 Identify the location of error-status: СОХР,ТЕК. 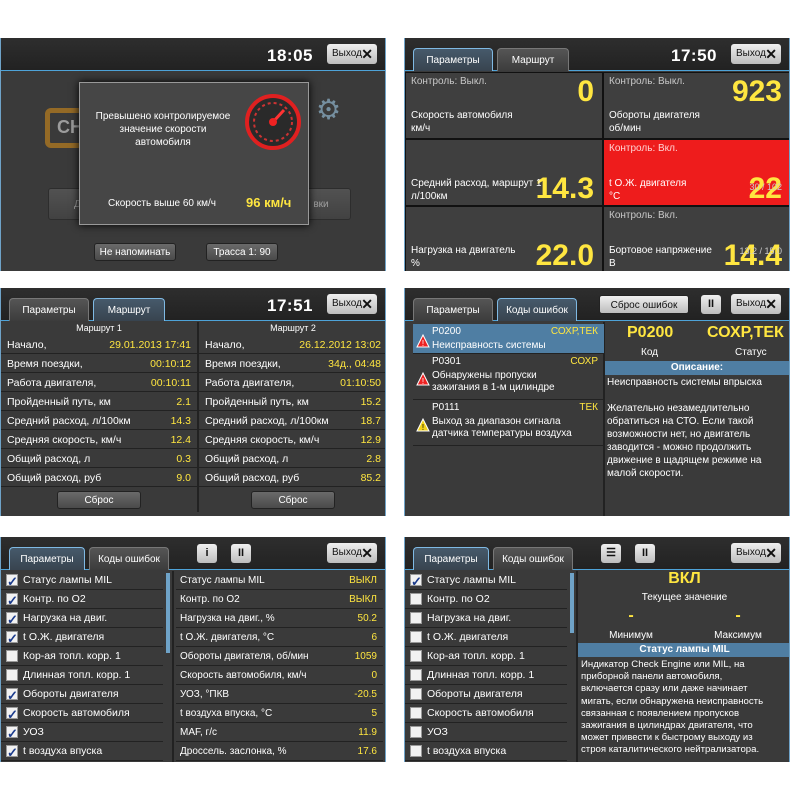
(574, 331).